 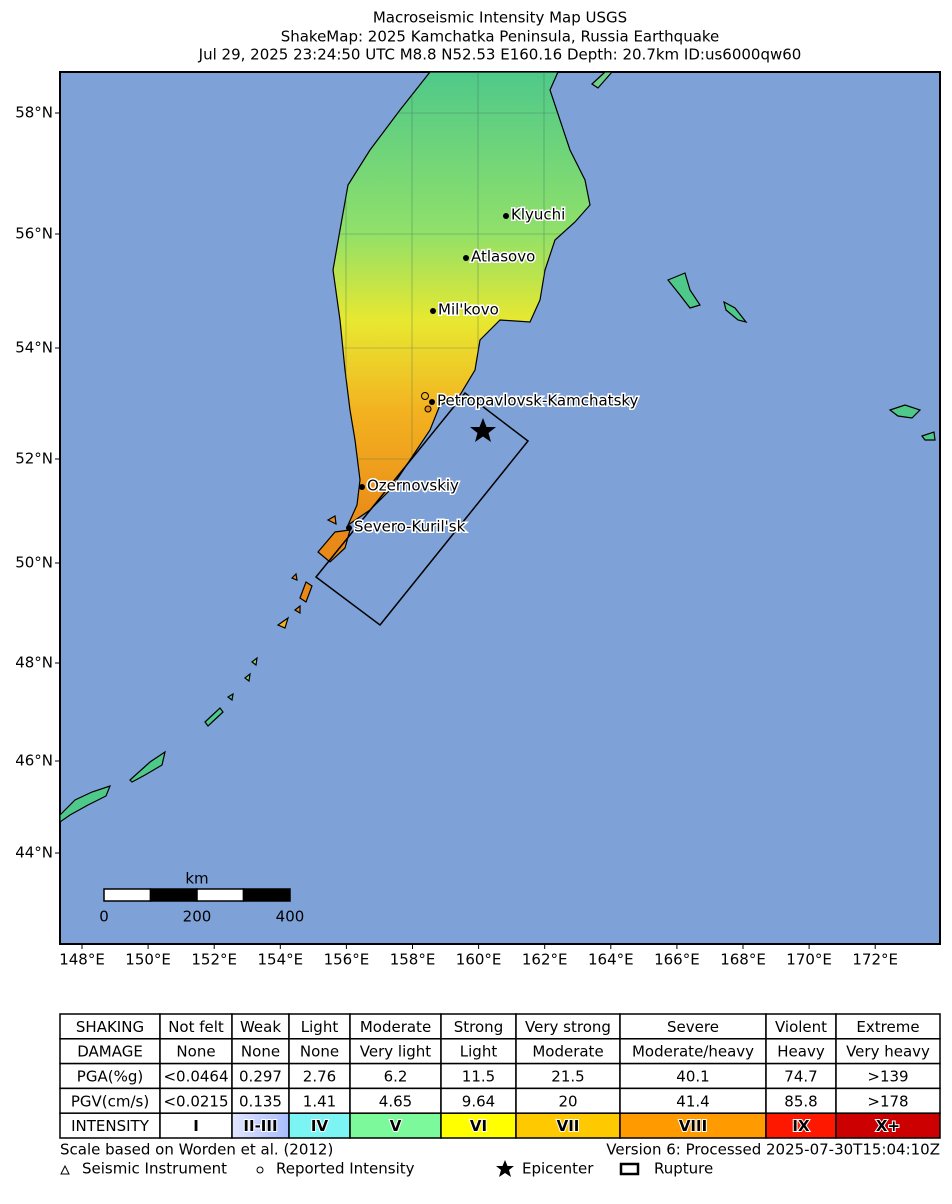 What do you see at coordinates (214, 960) in the screenshot?
I see `lon-label: 152°E` at bounding box center [214, 960].